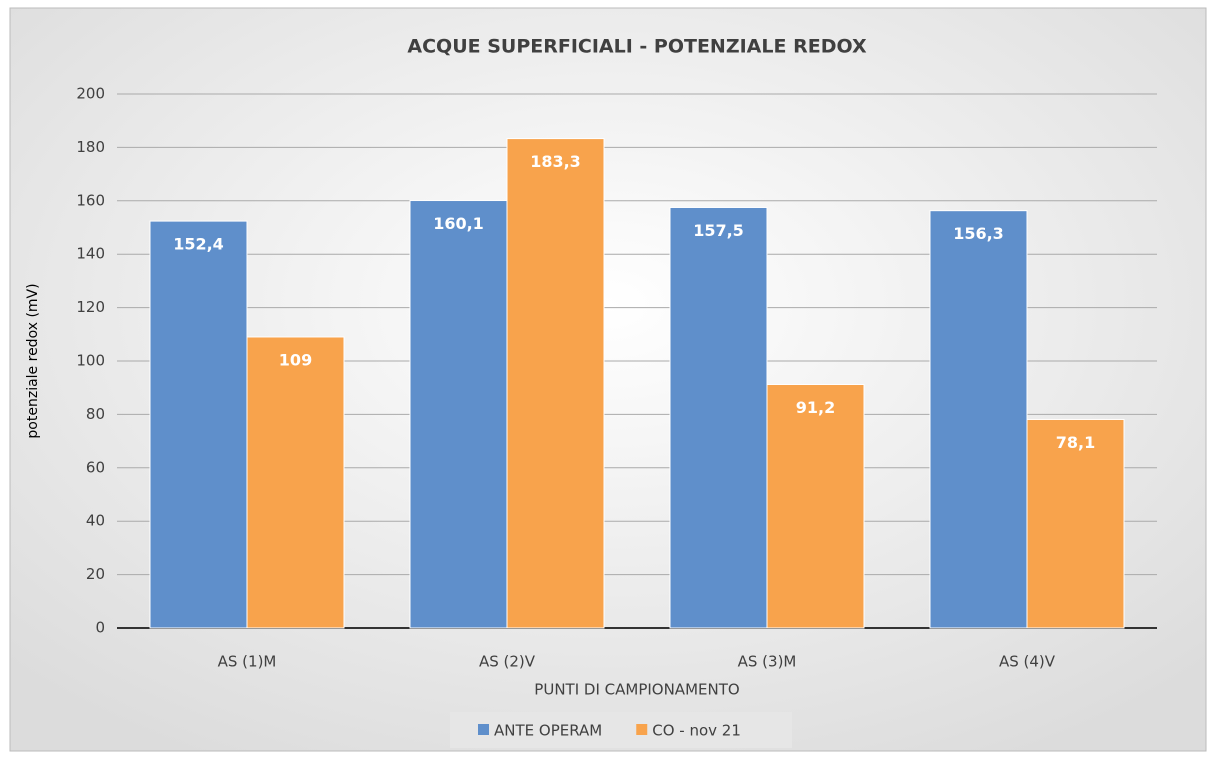  What do you see at coordinates (95, 414) in the screenshot?
I see `y-tick-label: 80` at bounding box center [95, 414].